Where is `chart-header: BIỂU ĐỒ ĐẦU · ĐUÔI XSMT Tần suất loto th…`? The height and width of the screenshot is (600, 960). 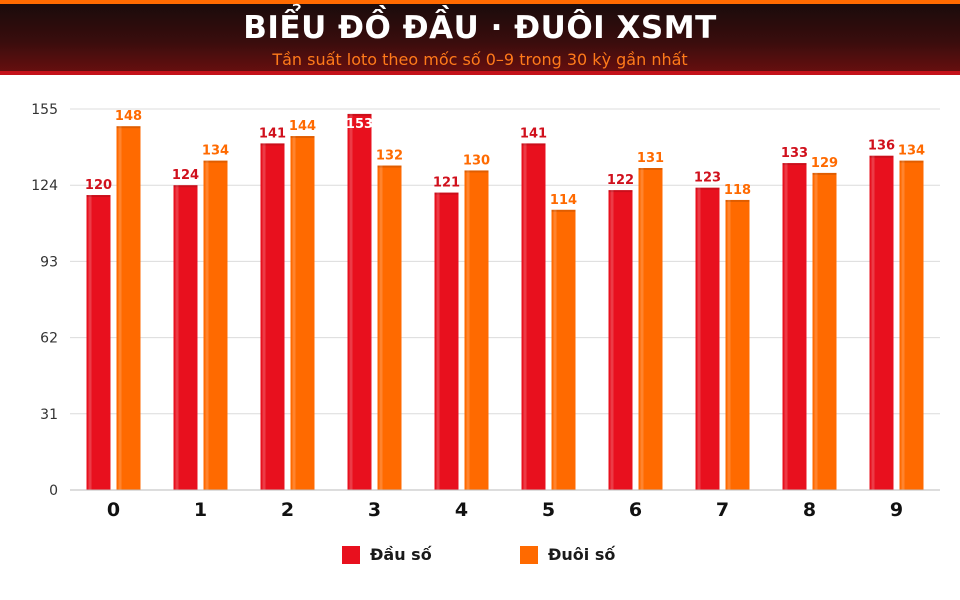 chart-header: BIỂU ĐỒ ĐẦU · ĐUÔI XSMT Tần suất loto th… is located at coordinates (480, 37).